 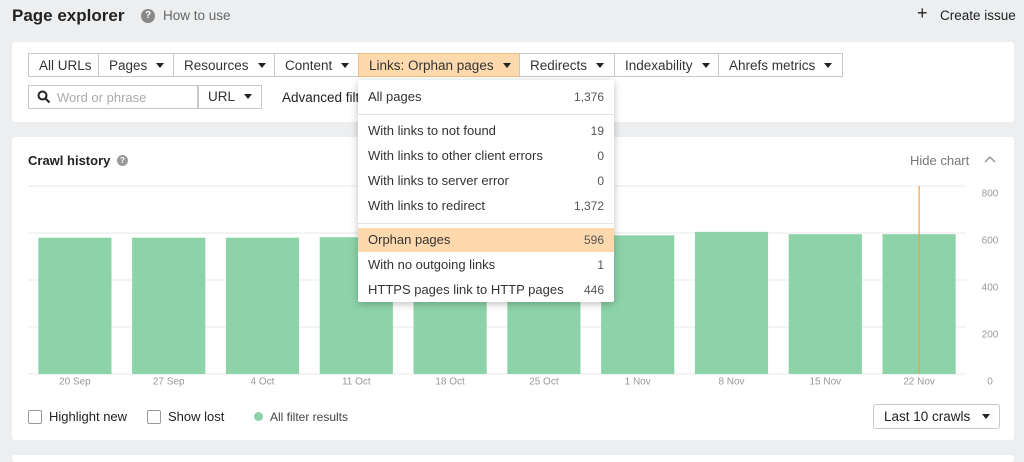 I want to click on filter-tab: Ahrefs metrics, so click(x=780, y=65).